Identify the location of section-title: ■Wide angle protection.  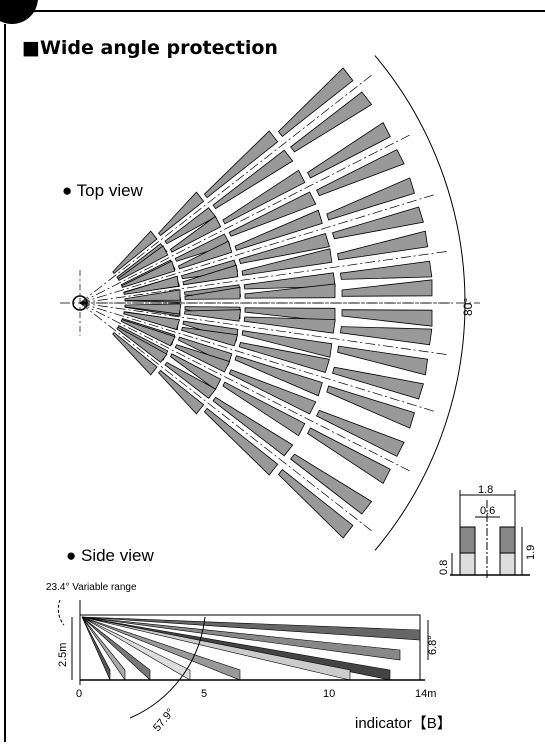
(150, 48).